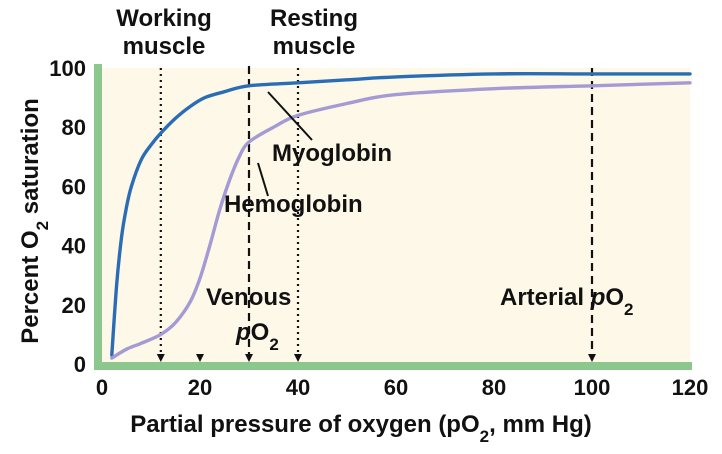 The image size is (722, 454). I want to click on x-axis-title: Partial pressure of oxygen (pO2, mm Hg), so click(361, 428).